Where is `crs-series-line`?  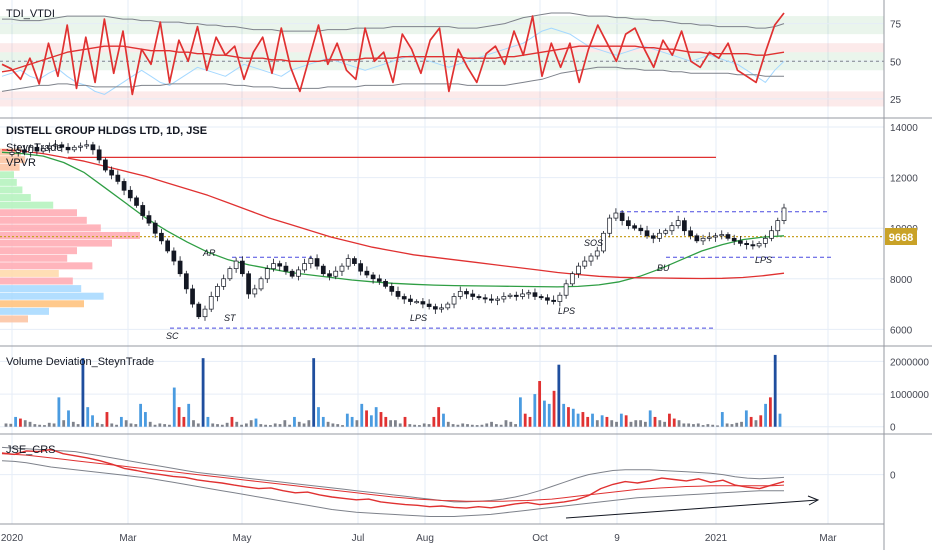 crs-series-line is located at coordinates (393, 477).